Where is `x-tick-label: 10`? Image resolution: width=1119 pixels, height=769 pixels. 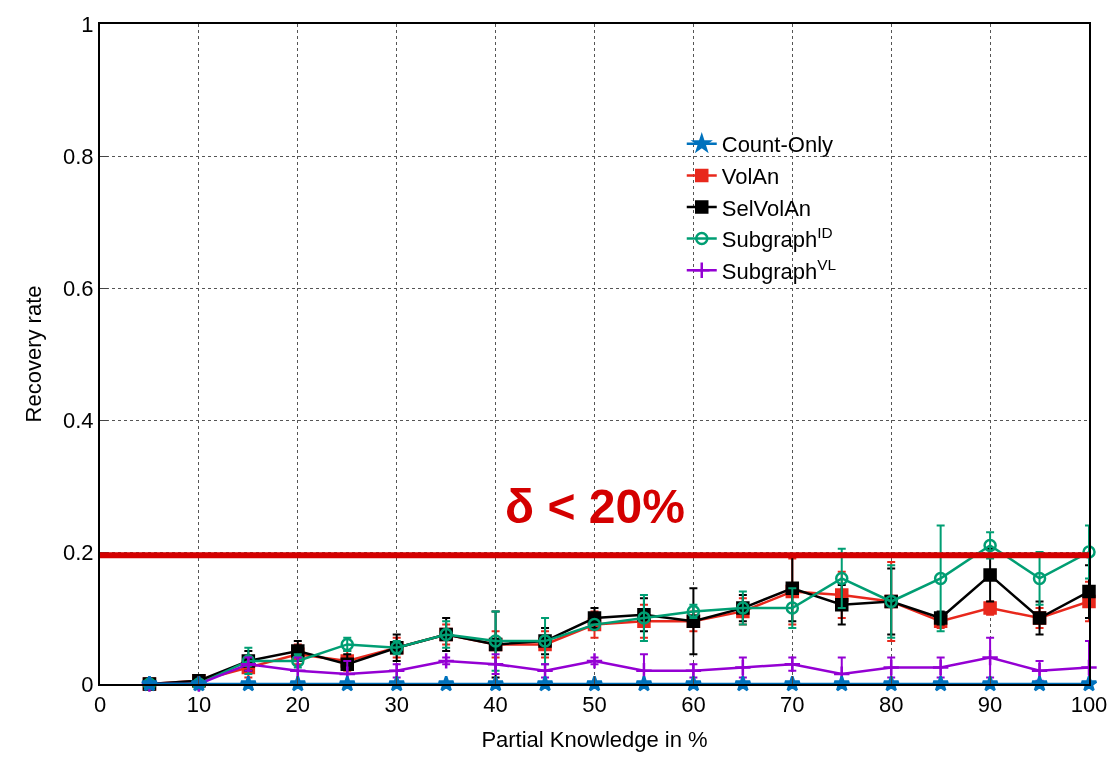 x-tick-label: 10 is located at coordinates (199, 705).